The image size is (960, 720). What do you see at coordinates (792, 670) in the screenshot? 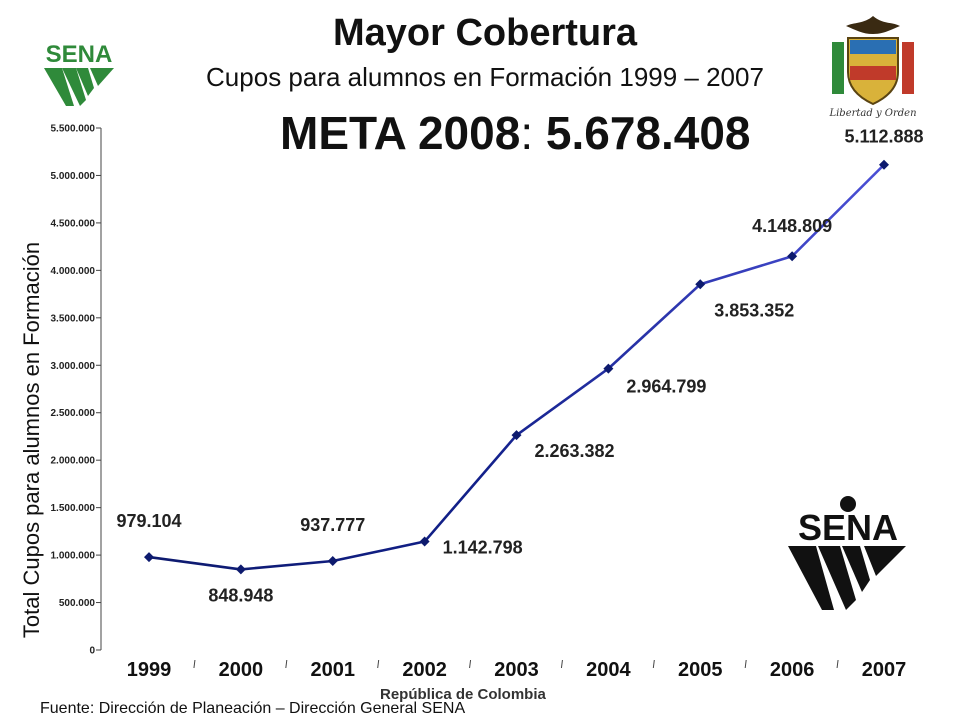
I see `x-tick-label: 2006` at bounding box center [792, 670].